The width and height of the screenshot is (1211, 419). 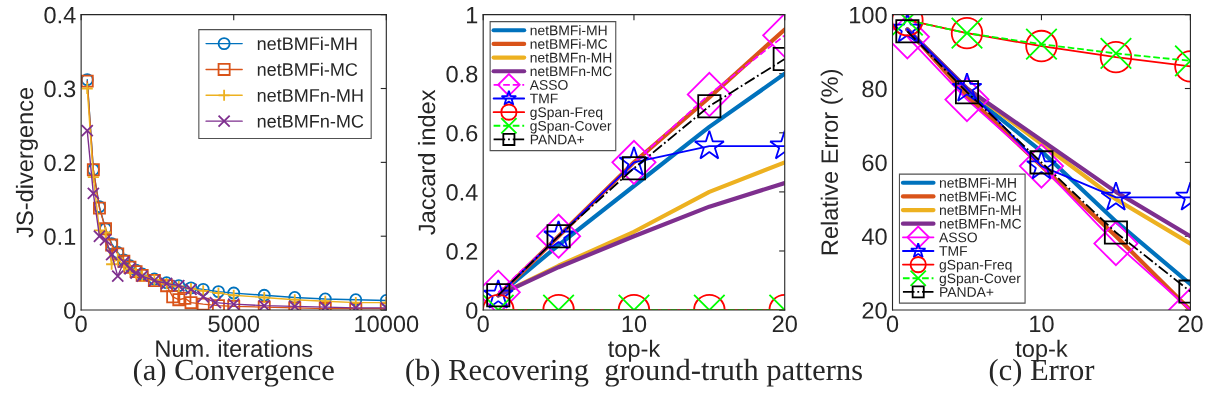 I want to click on y-tick-label: 80, so click(x=874, y=89).